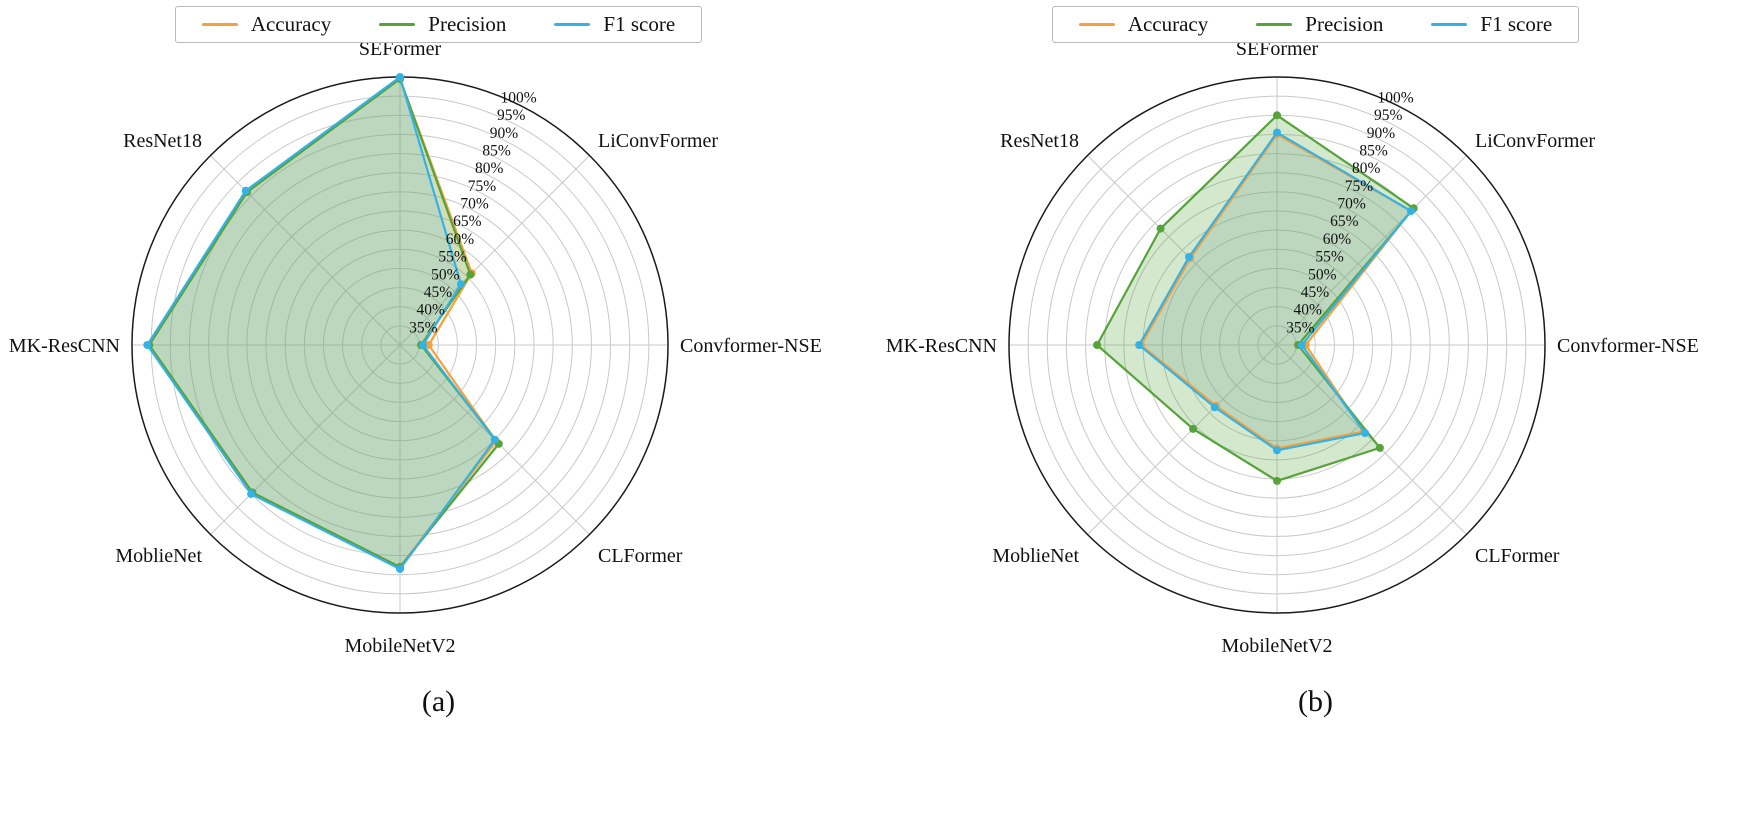  I want to click on caption-a: (a), so click(438, 701).